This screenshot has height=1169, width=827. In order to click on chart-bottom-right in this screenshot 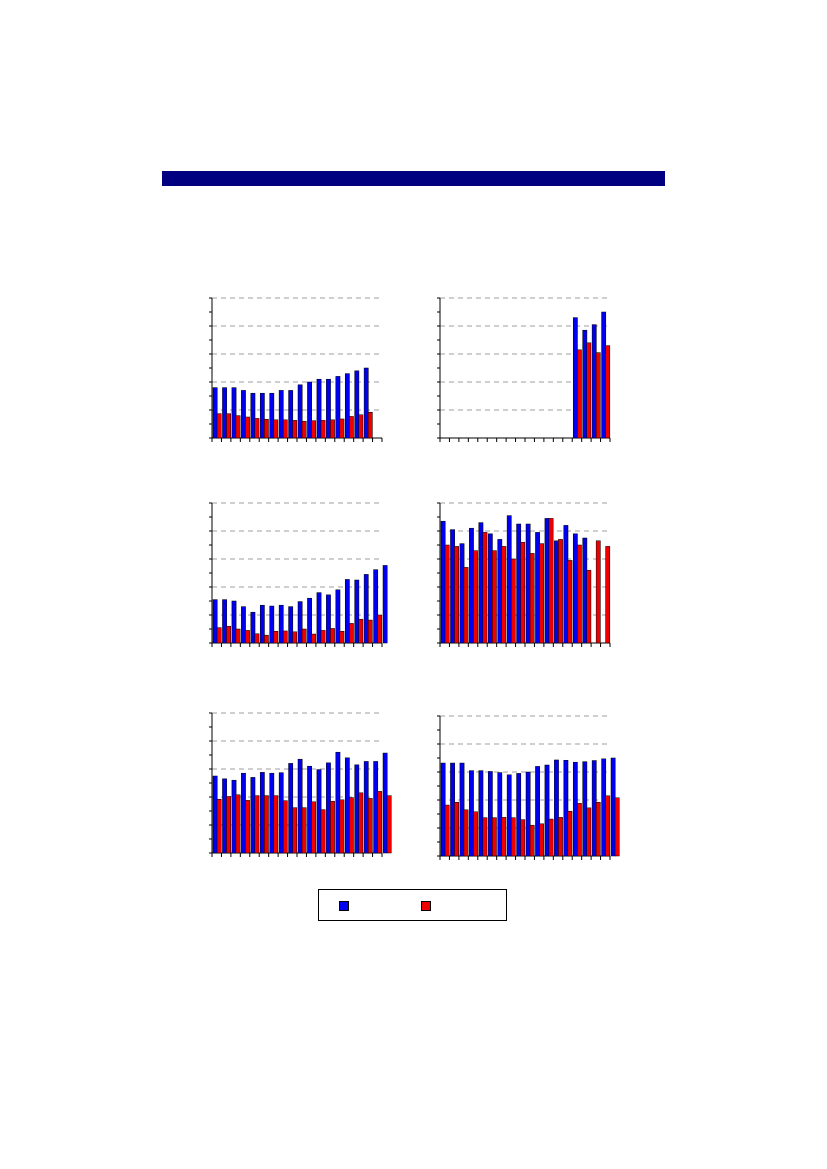, I will do `click(528, 787)`.